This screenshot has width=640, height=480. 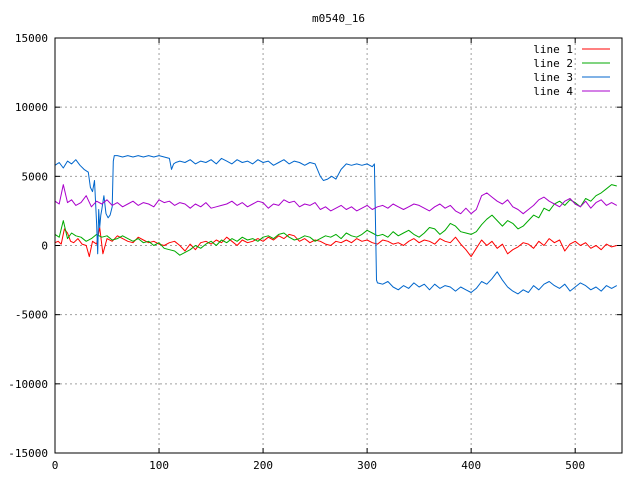 I want to click on x-tick-label: 400, so click(x=471, y=465).